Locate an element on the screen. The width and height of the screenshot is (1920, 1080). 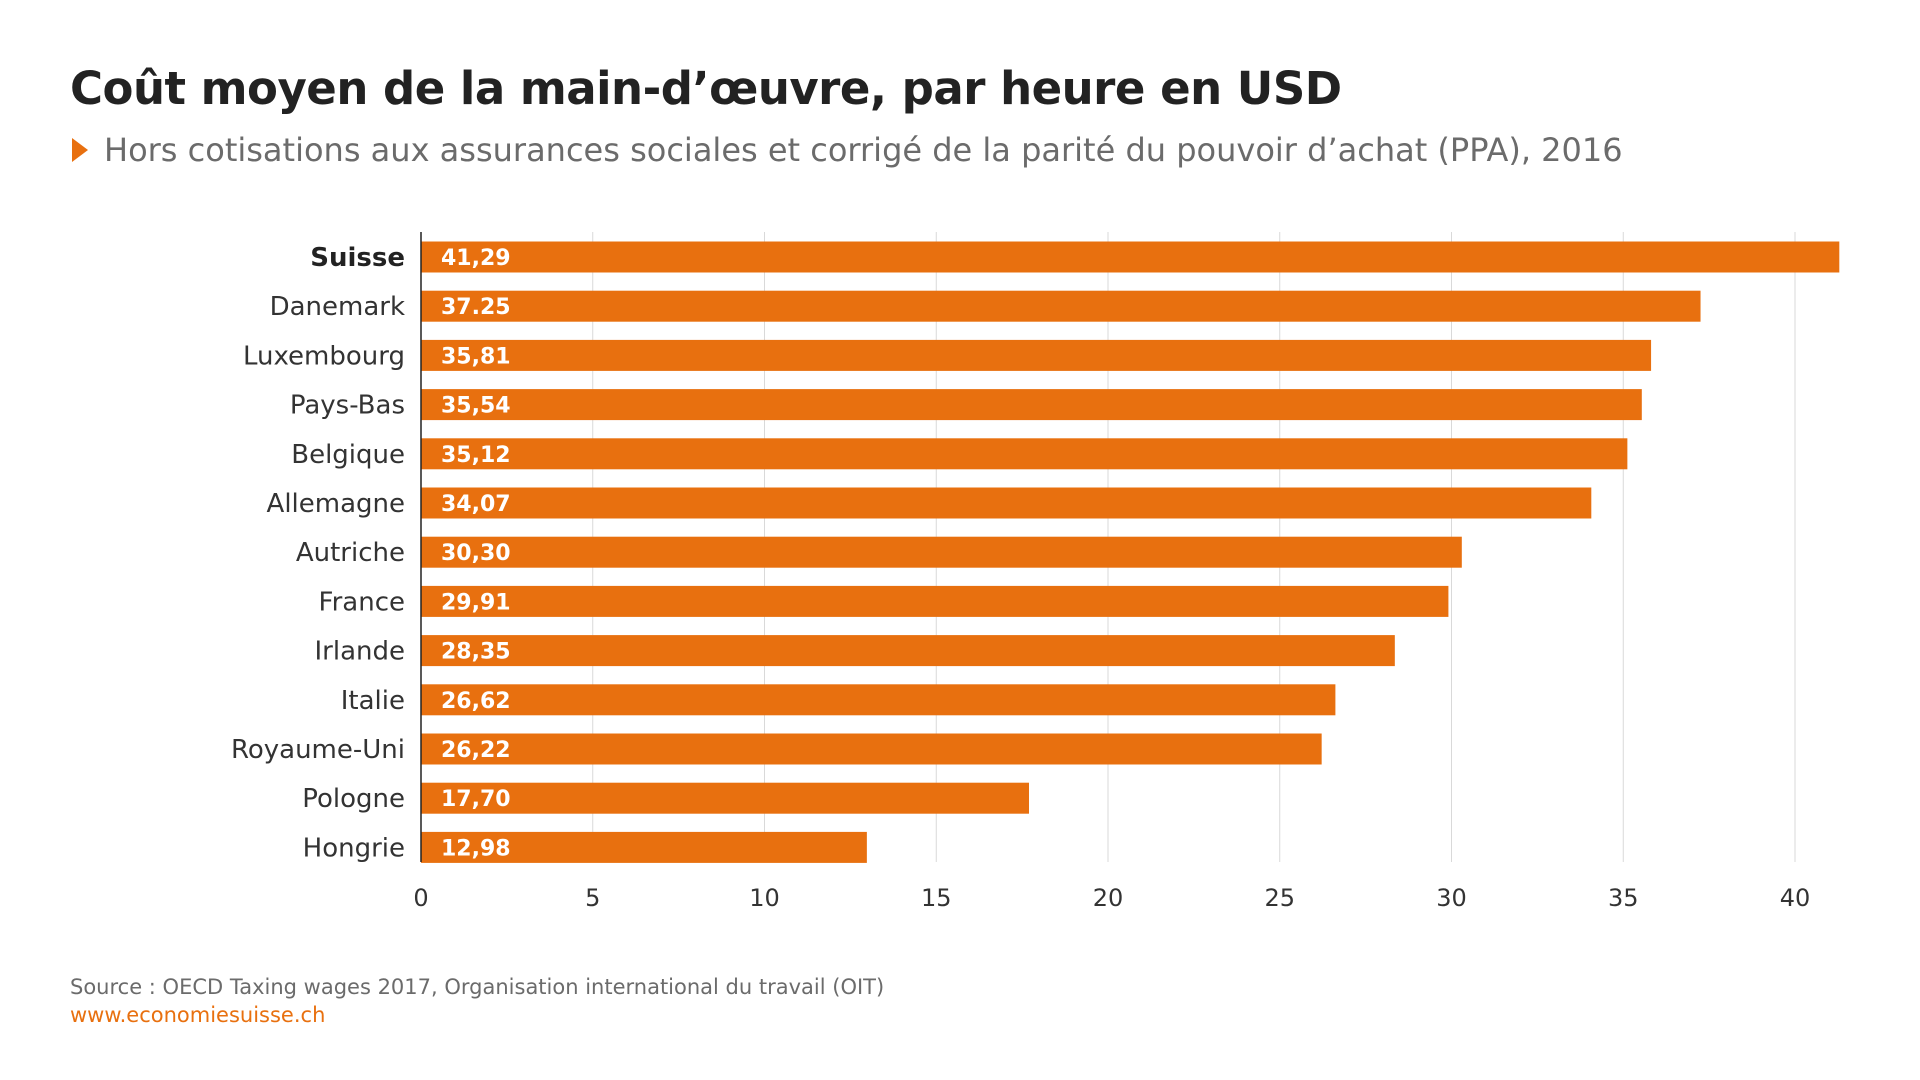
data-label: 37.25 is located at coordinates (476, 307).